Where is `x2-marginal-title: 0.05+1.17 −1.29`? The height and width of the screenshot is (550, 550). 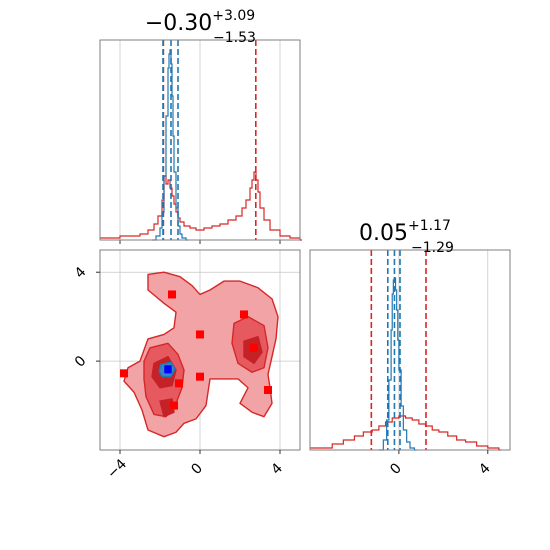 x2-marginal-title: 0.05+1.17 −1.29 is located at coordinates (406, 237).